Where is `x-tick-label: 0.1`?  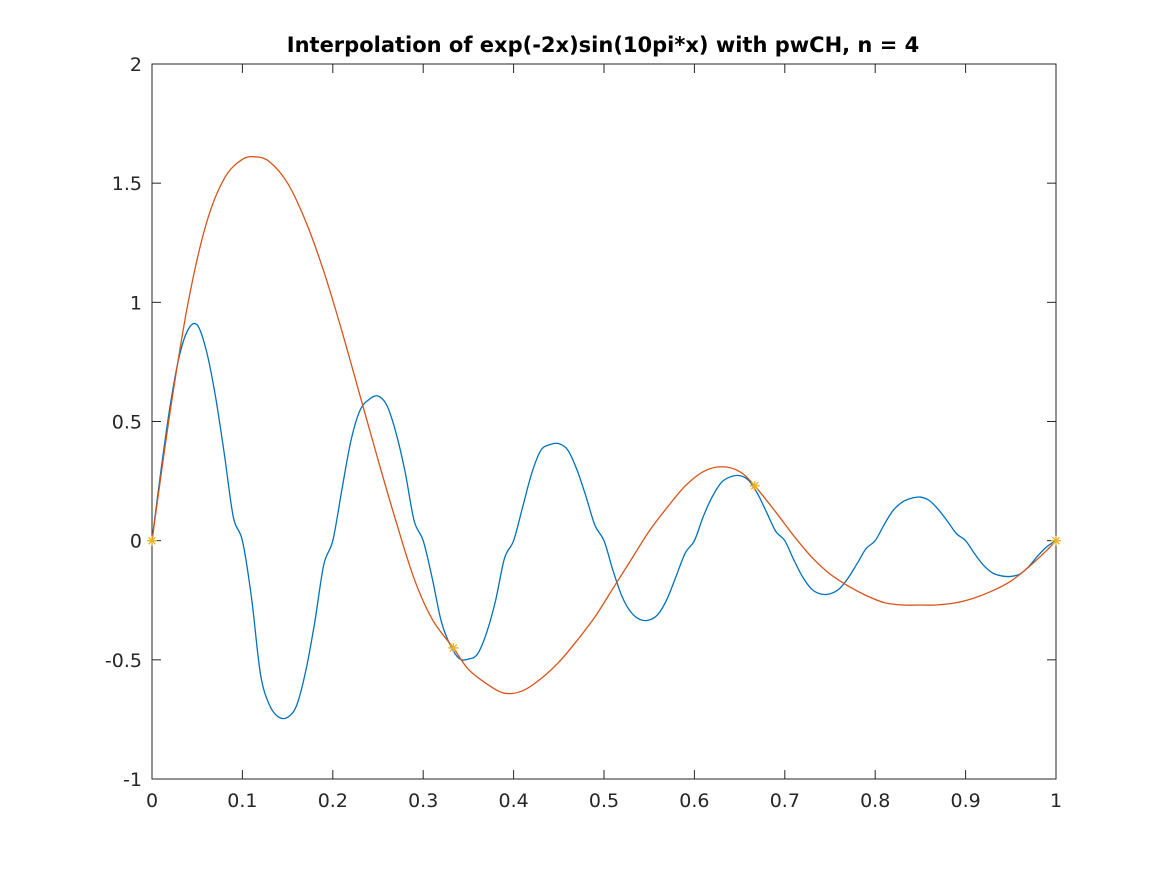 x-tick-label: 0.1 is located at coordinates (242, 801).